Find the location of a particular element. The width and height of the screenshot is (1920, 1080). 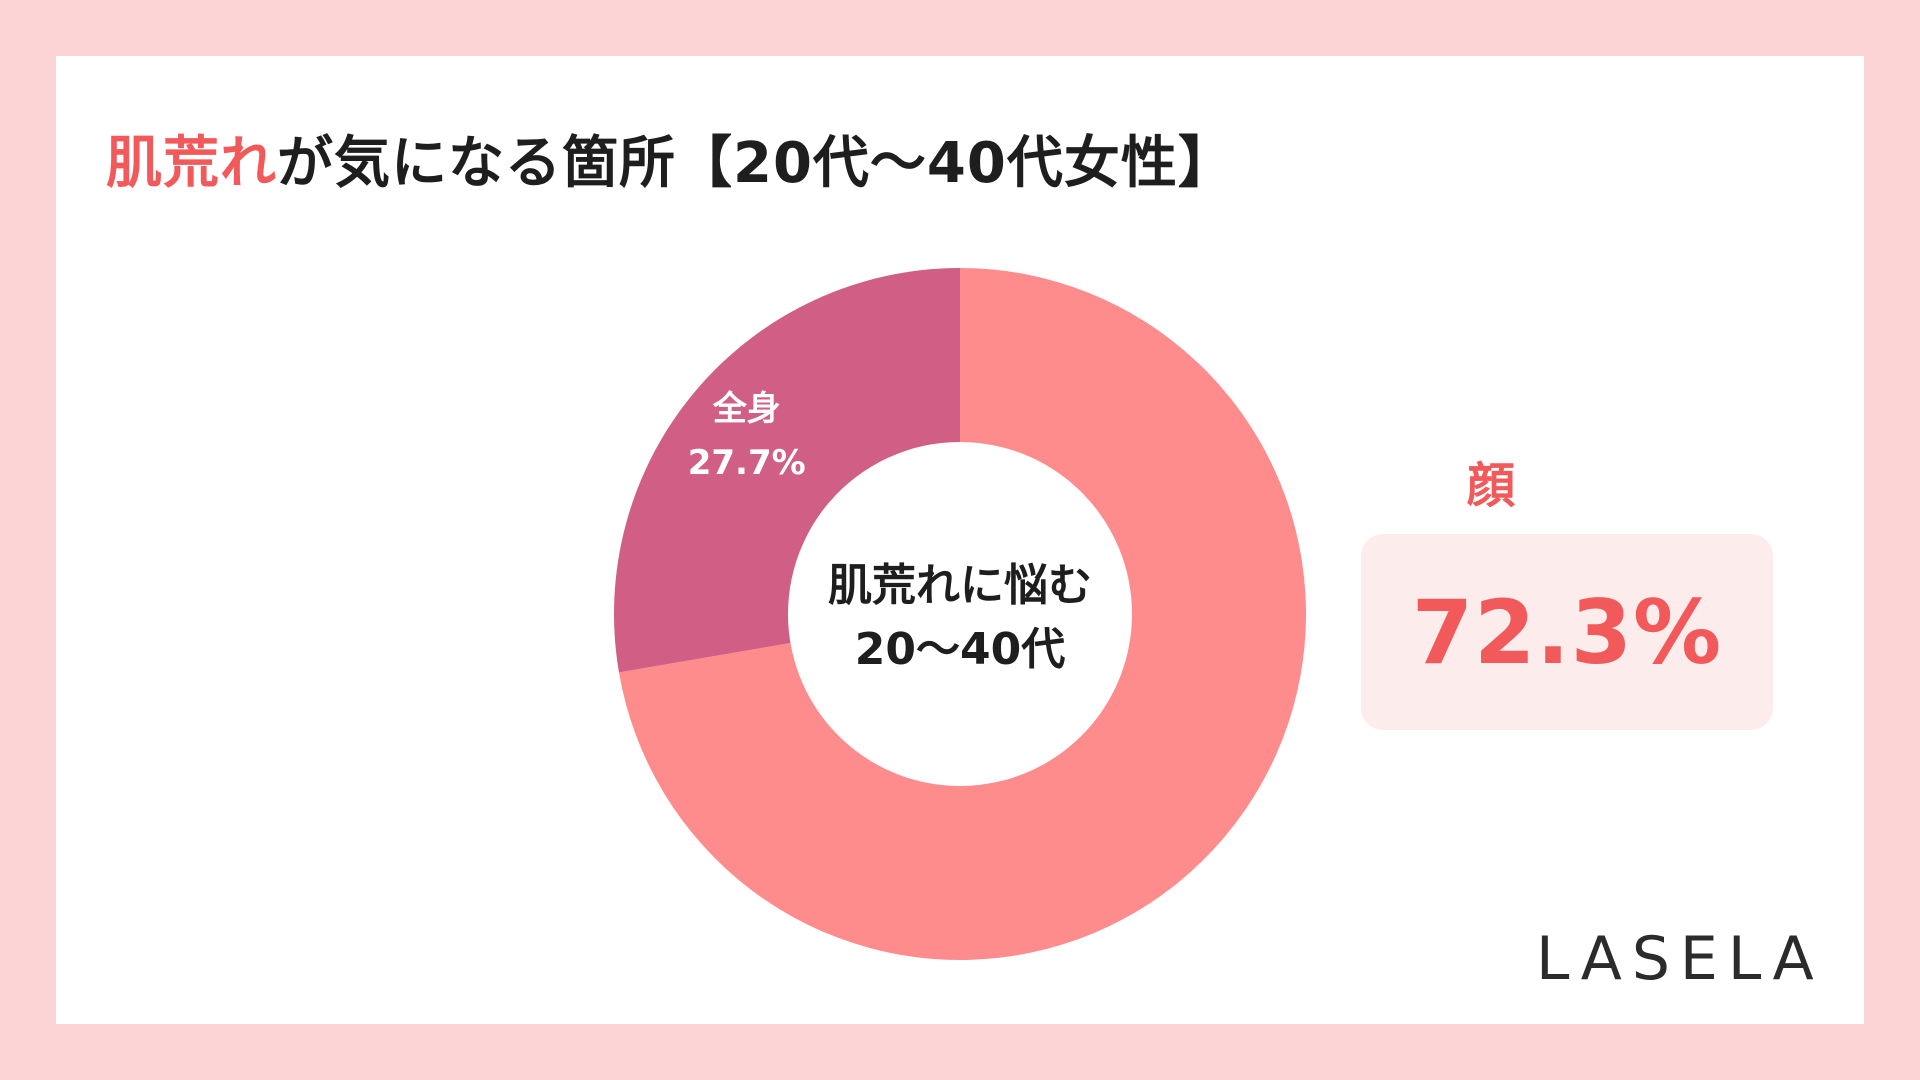

title-rest: が気になる箇所【20代～40代女性】 is located at coordinates (756, 163).